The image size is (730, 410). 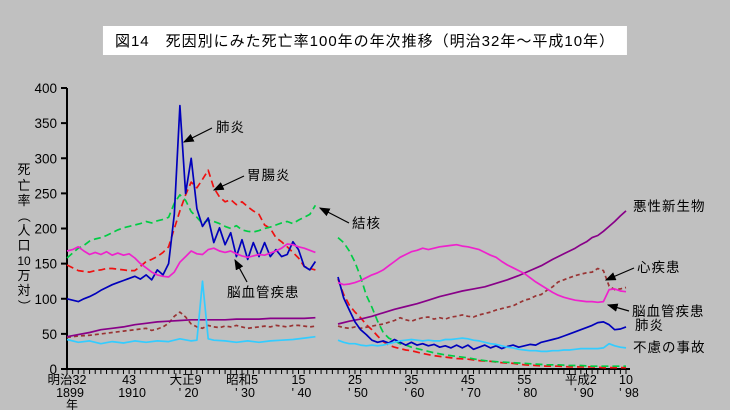 What do you see at coordinates (269, 175) in the screenshot?
I see `label-gastroenteritis: 胃腸炎` at bounding box center [269, 175].